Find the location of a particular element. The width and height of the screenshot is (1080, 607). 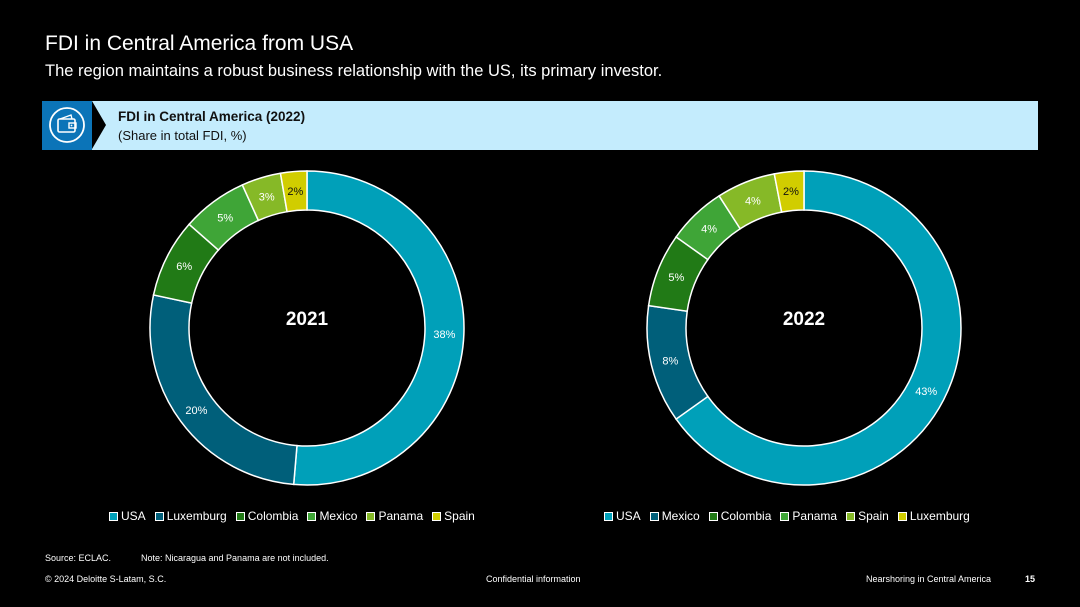

slice-label-luxemburg: 2% is located at coordinates (791, 192).